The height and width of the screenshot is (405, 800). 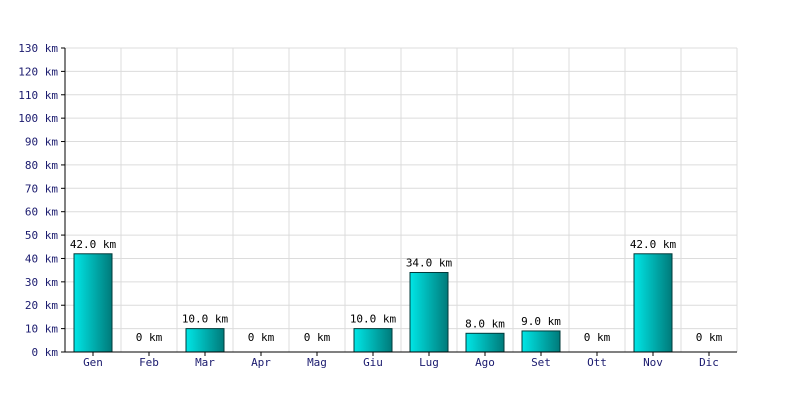 What do you see at coordinates (485, 323) in the screenshot?
I see `data-label: 8.0 km` at bounding box center [485, 323].